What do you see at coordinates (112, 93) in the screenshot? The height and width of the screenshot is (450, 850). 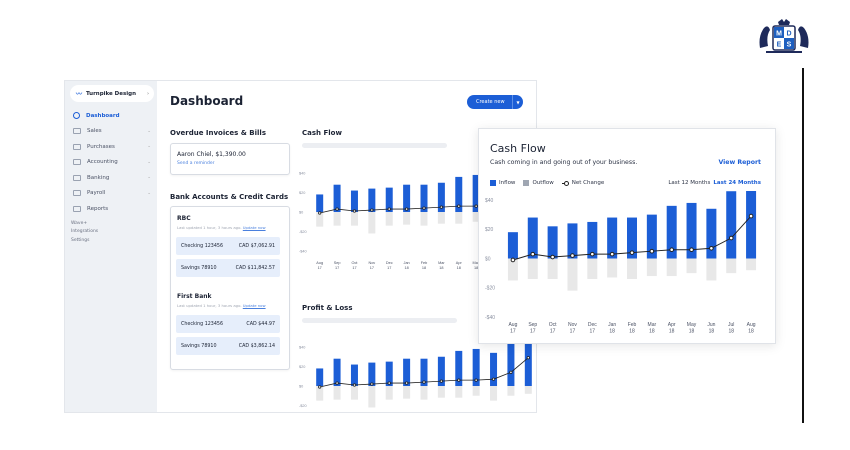 I see `business-switcher: 〰 Turnpike Design ›` at bounding box center [112, 93].